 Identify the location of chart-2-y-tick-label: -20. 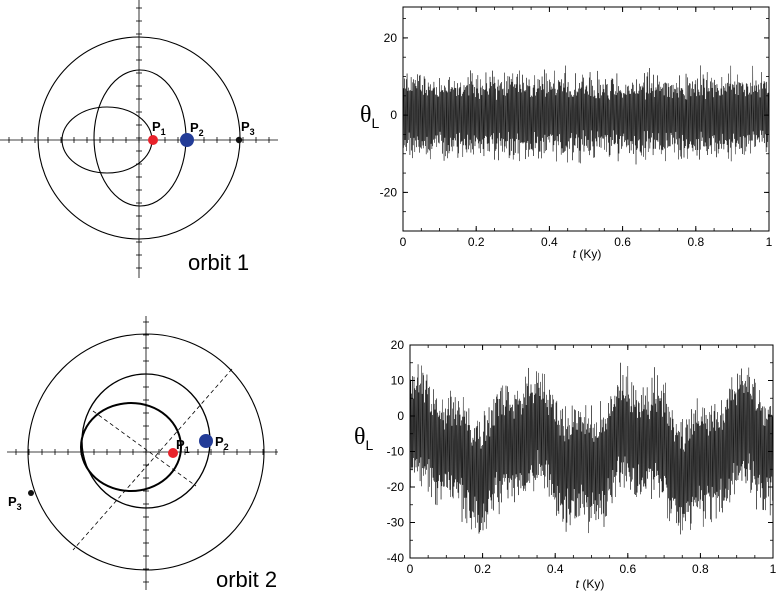
(396, 487).